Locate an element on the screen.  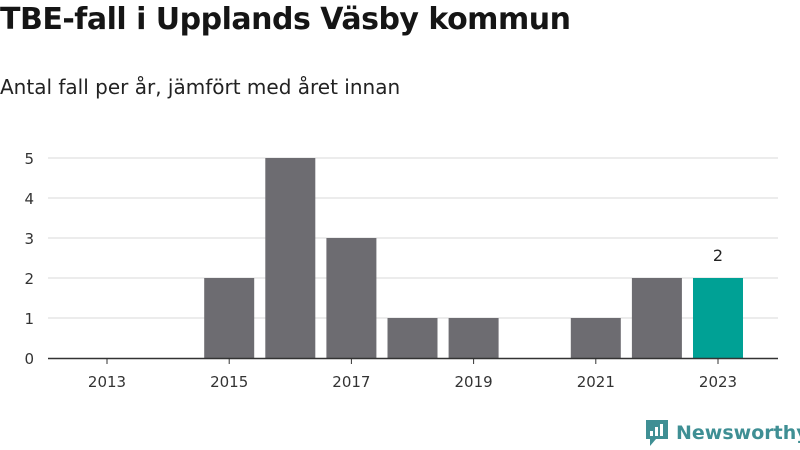
x-tick-label: 2017 is located at coordinates (351, 382).